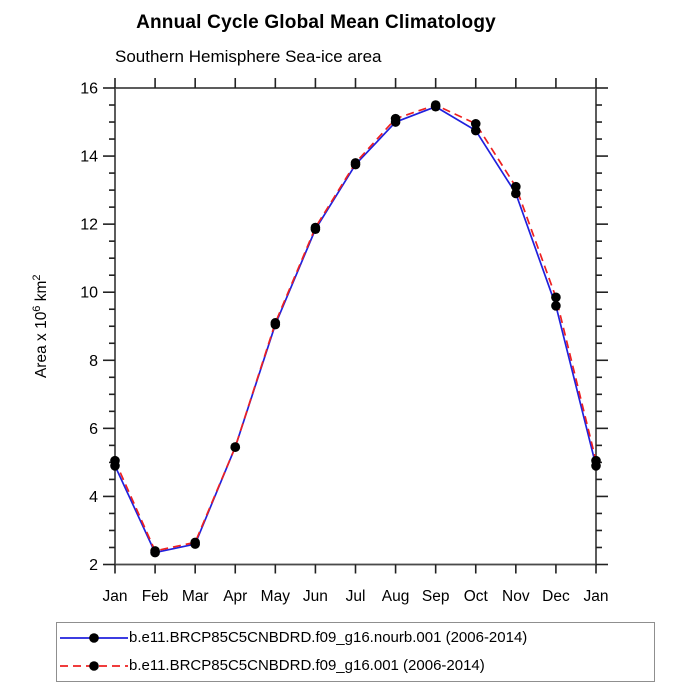 This screenshot has height=700, width=700. Describe the element at coordinates (315, 596) in the screenshot. I see `x-axis-label: Jun` at that location.